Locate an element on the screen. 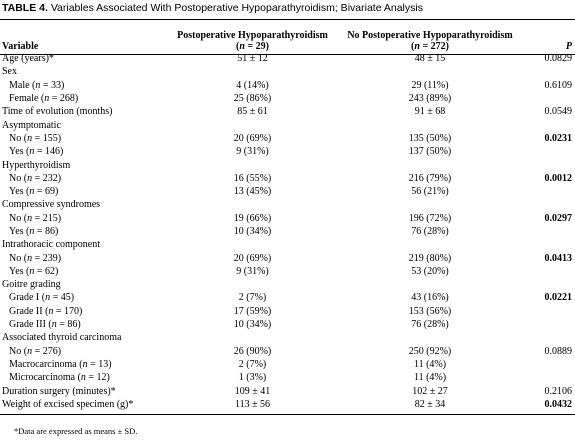 The width and height of the screenshot is (575, 443). cell-hypo: 9 (31%) is located at coordinates (252, 271).